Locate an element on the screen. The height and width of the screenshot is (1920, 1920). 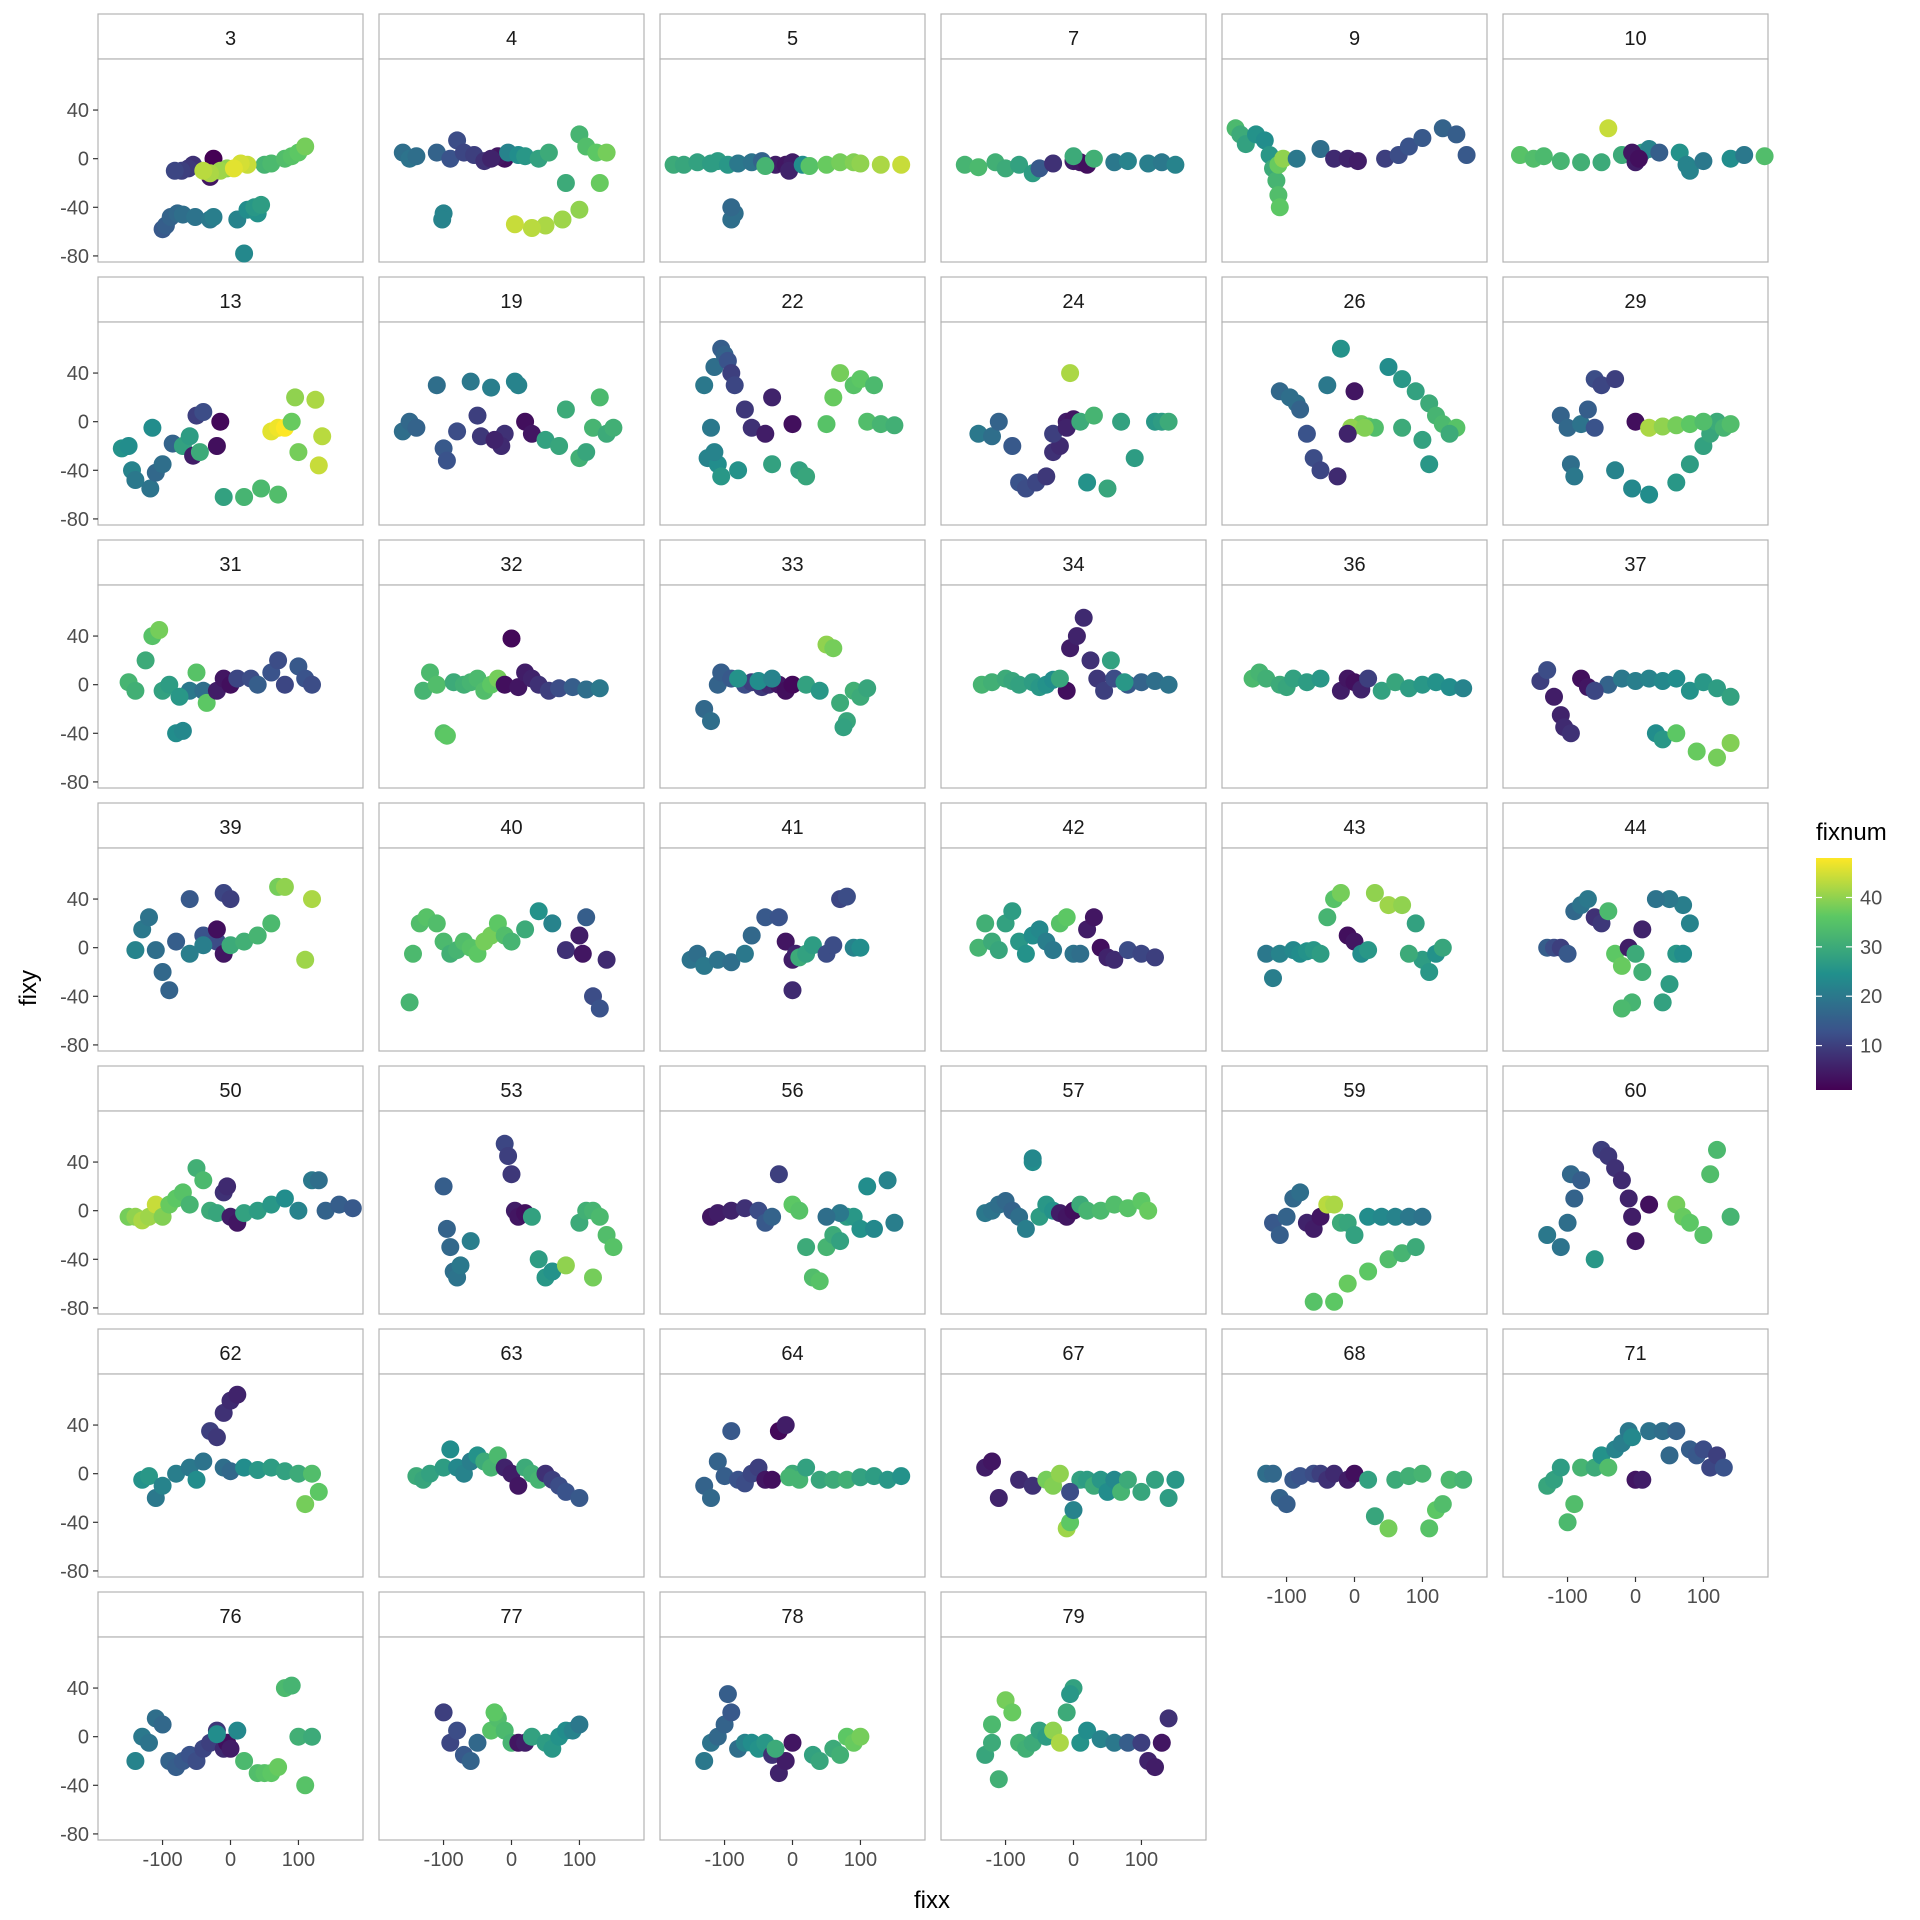
facet-panel-29: 29 is located at coordinates (1635, 401).